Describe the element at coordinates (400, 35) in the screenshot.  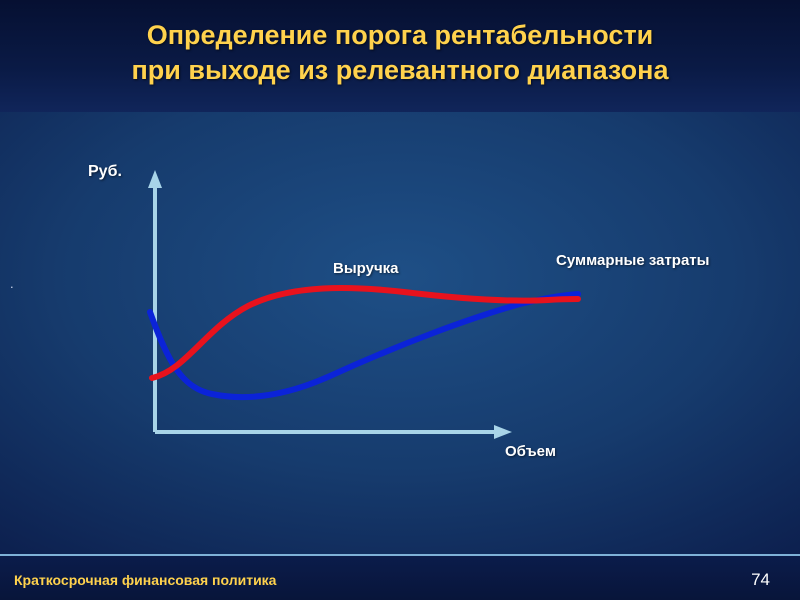
I see `title-line-1: Определение порога рентабельности` at that location.